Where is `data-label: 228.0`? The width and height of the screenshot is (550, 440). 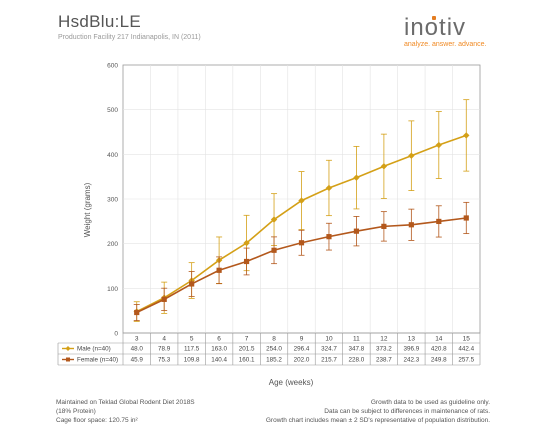 data-label: 228.0 is located at coordinates (357, 360).